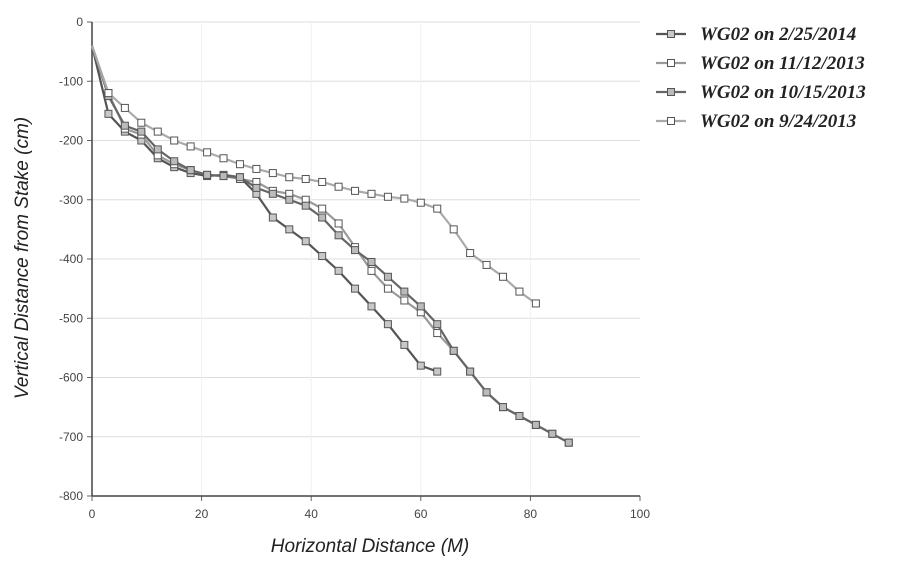  I want to click on legend-item: WG02 on 9/24/2013, so click(756, 121).